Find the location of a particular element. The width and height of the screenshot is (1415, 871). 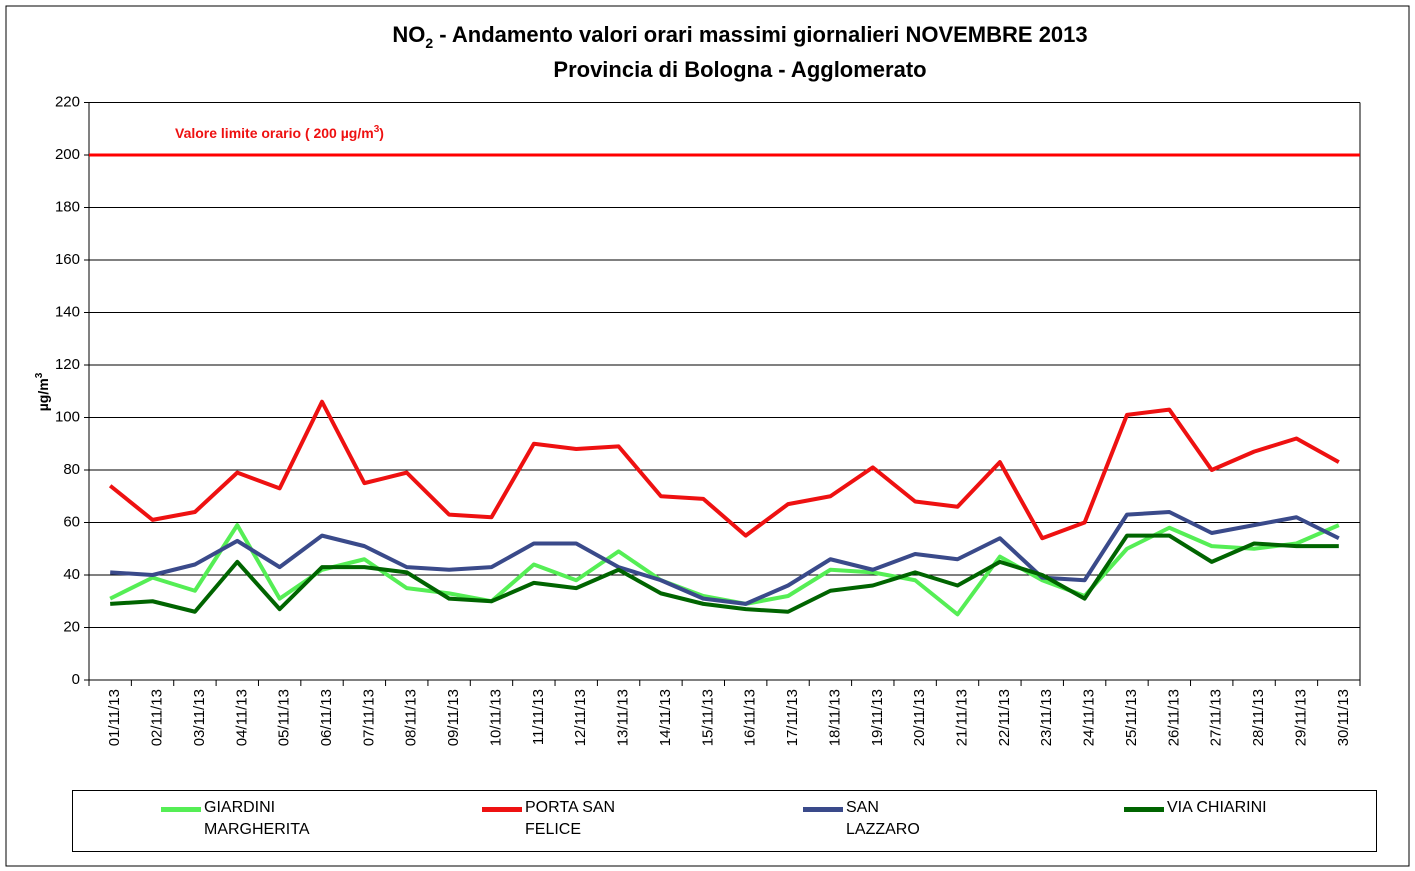

x-tick-label: 02/11/13 is located at coordinates (157, 717).